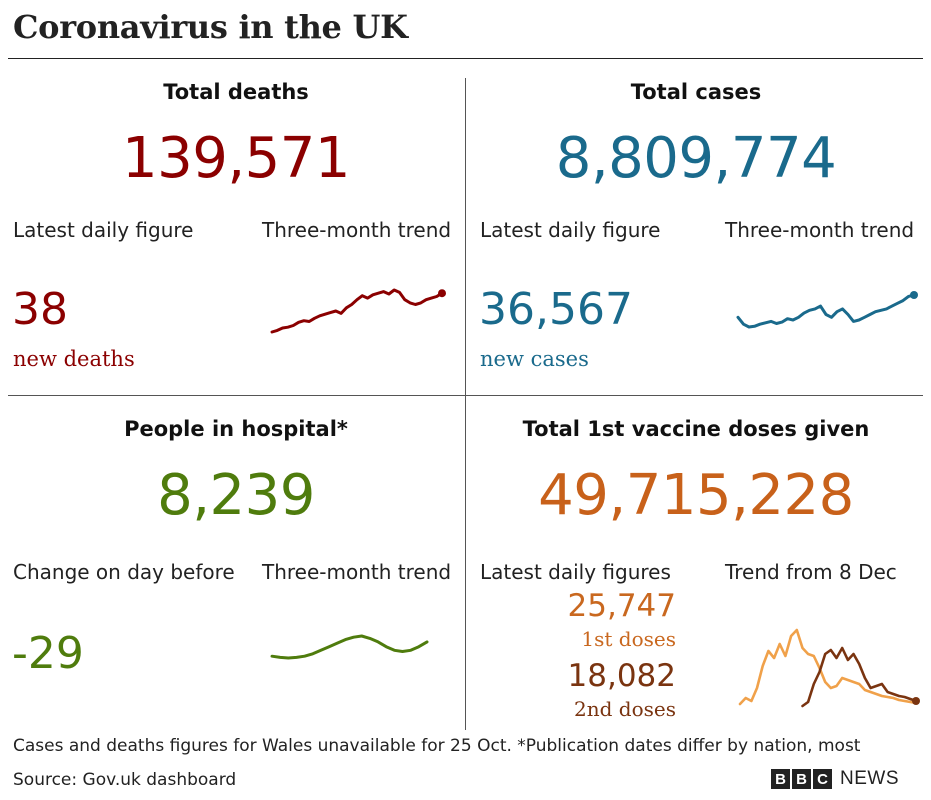  Describe the element at coordinates (575, 572) in the screenshot. I see `vaccine-daily-label: Latest daily figures` at that location.